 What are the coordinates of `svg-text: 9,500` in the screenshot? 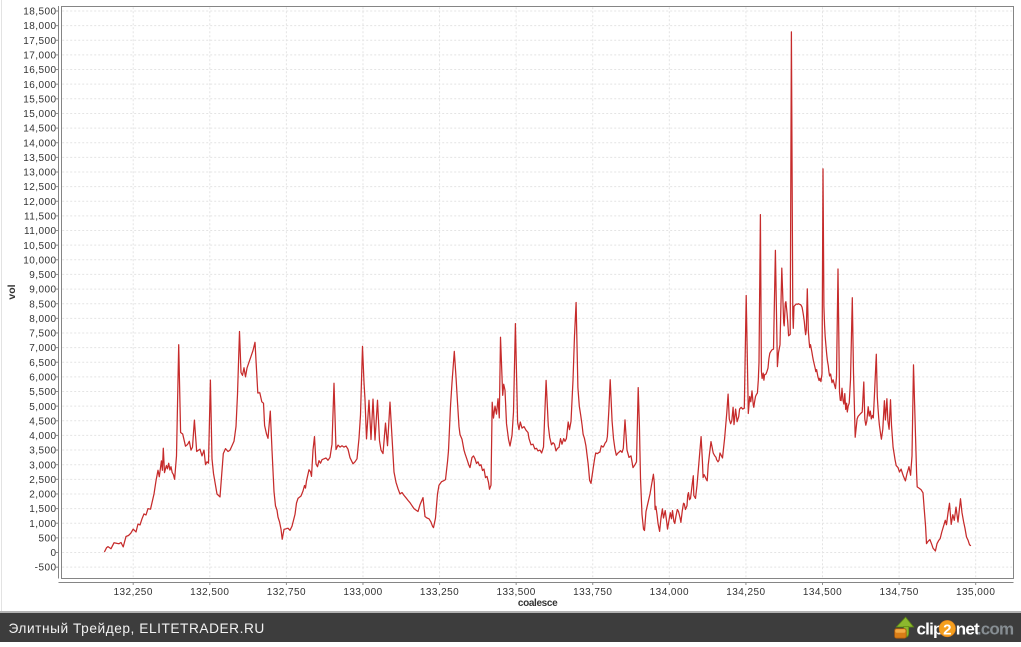 It's located at (42, 275).